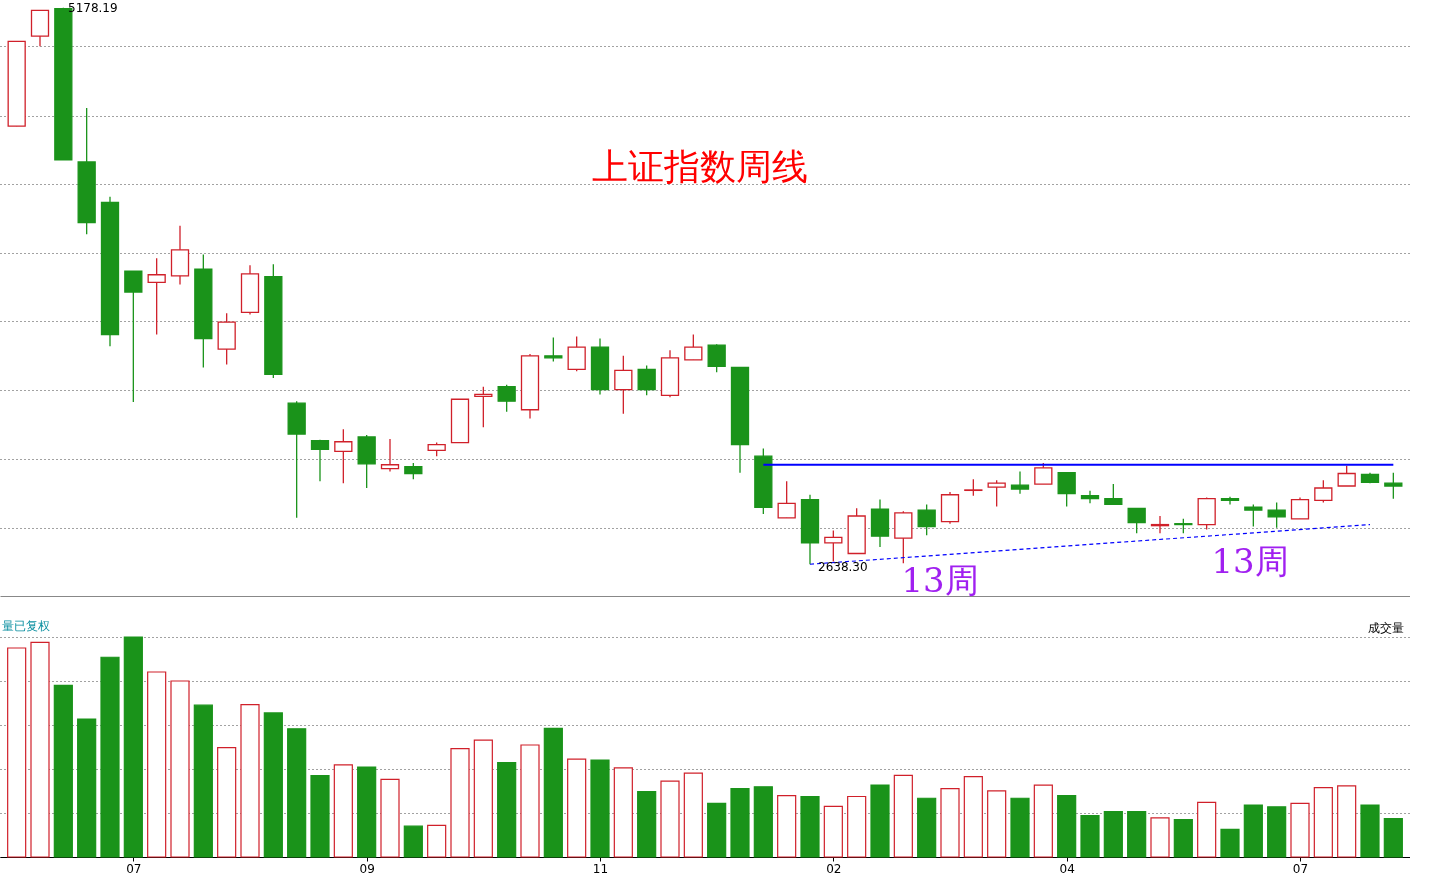  What do you see at coordinates (1067, 868) in the screenshot?
I see `x-tick-label: 04` at bounding box center [1067, 868].